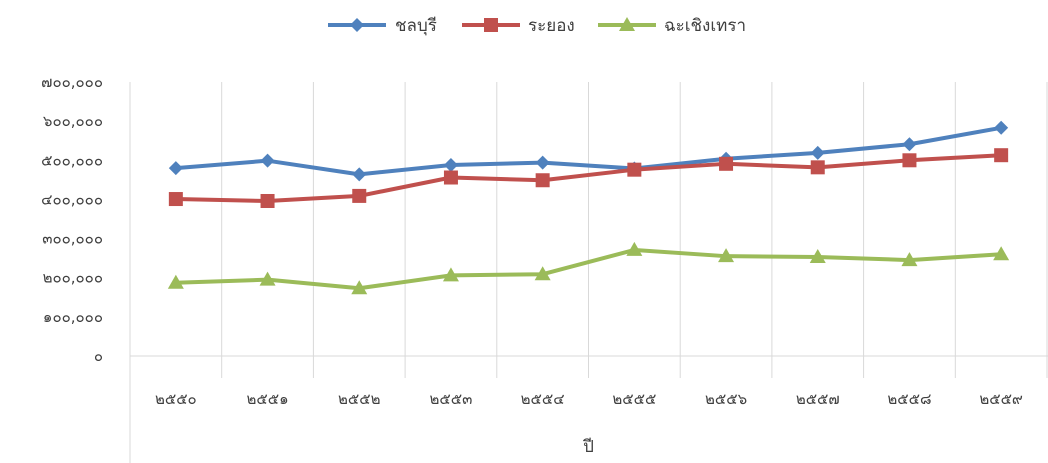 This screenshot has height=463, width=1048. What do you see at coordinates (73, 317) in the screenshot?
I see `y-tick-label: ๑๐๐,๐๐๐` at bounding box center [73, 317].